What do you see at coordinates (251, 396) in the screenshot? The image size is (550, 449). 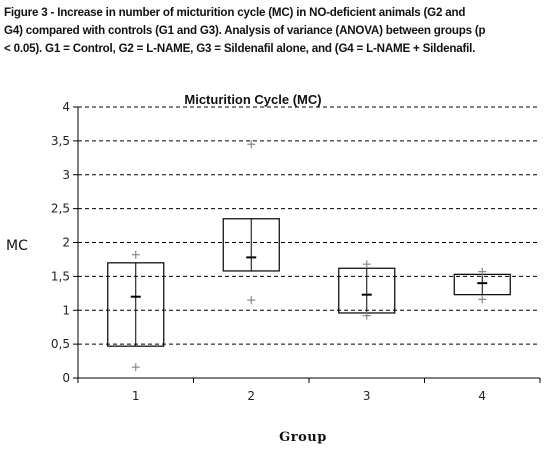 I see `x-tick-label: 2` at bounding box center [251, 396].